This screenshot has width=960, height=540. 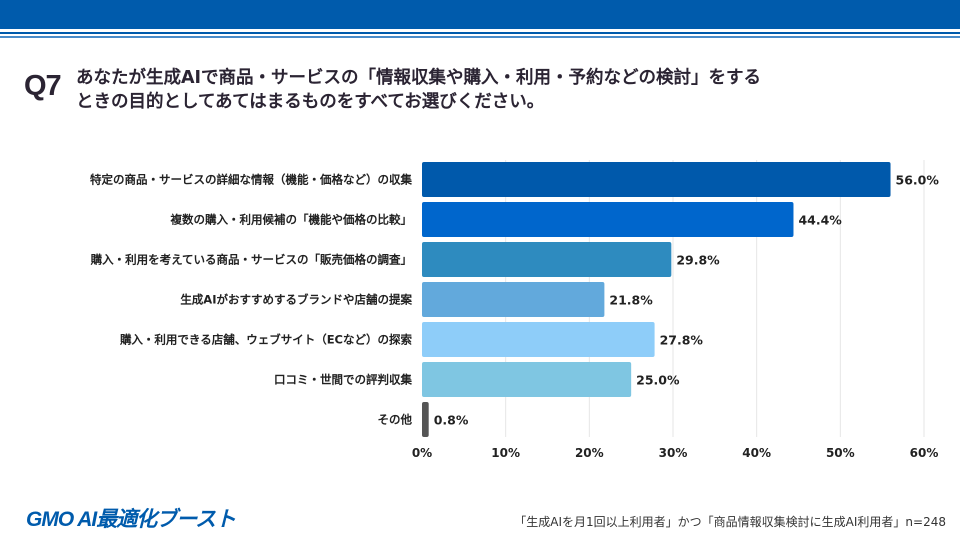 What do you see at coordinates (131, 519) in the screenshot?
I see `brand-logo: GMO AI最適化ブースト` at bounding box center [131, 519].